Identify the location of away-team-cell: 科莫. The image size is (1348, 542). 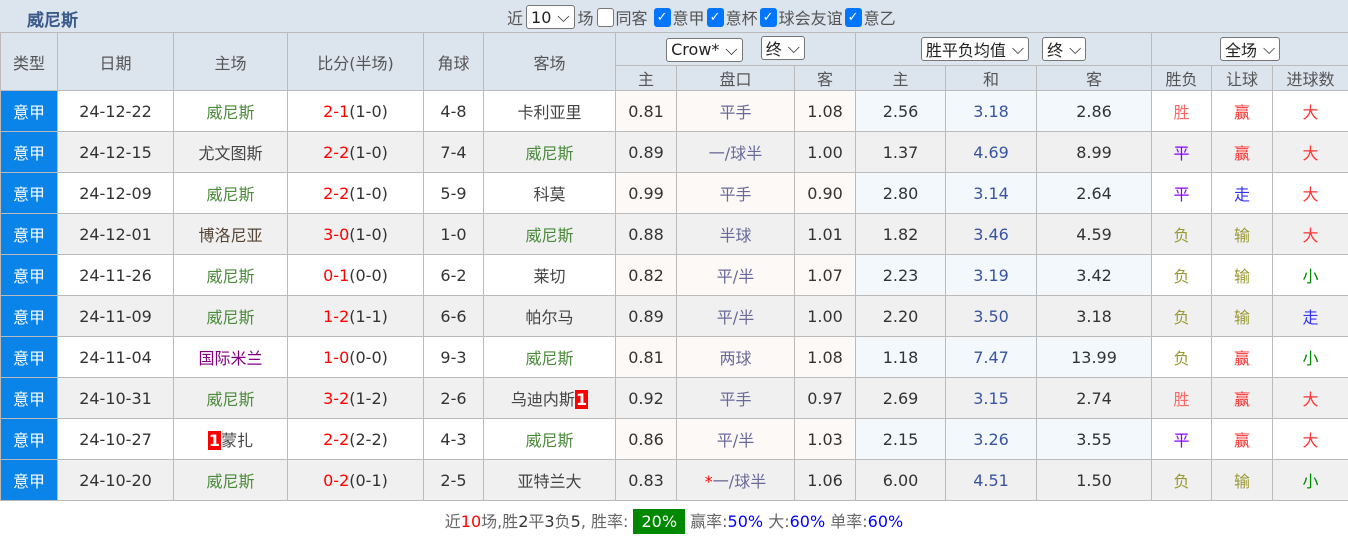
(550, 193).